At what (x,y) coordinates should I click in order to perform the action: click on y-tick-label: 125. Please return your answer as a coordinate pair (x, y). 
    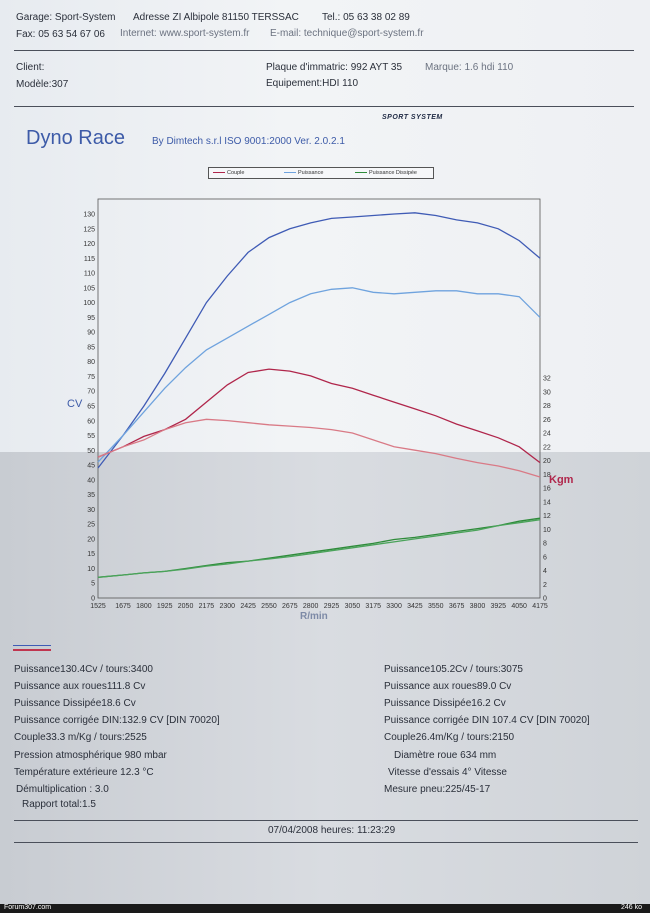
    Looking at the image, I should click on (89, 229).